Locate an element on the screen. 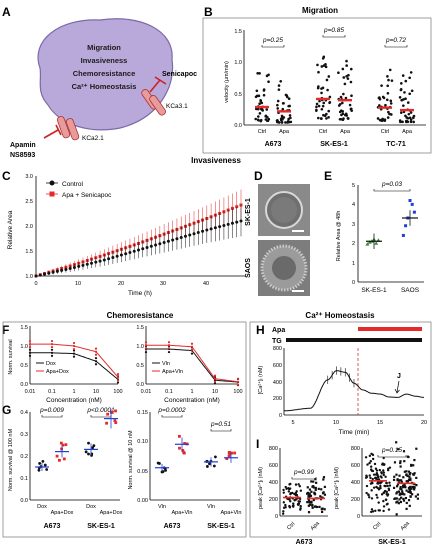 This screenshot has width=434, height=550. panel-i-dots is located at coordinates (350, 478).